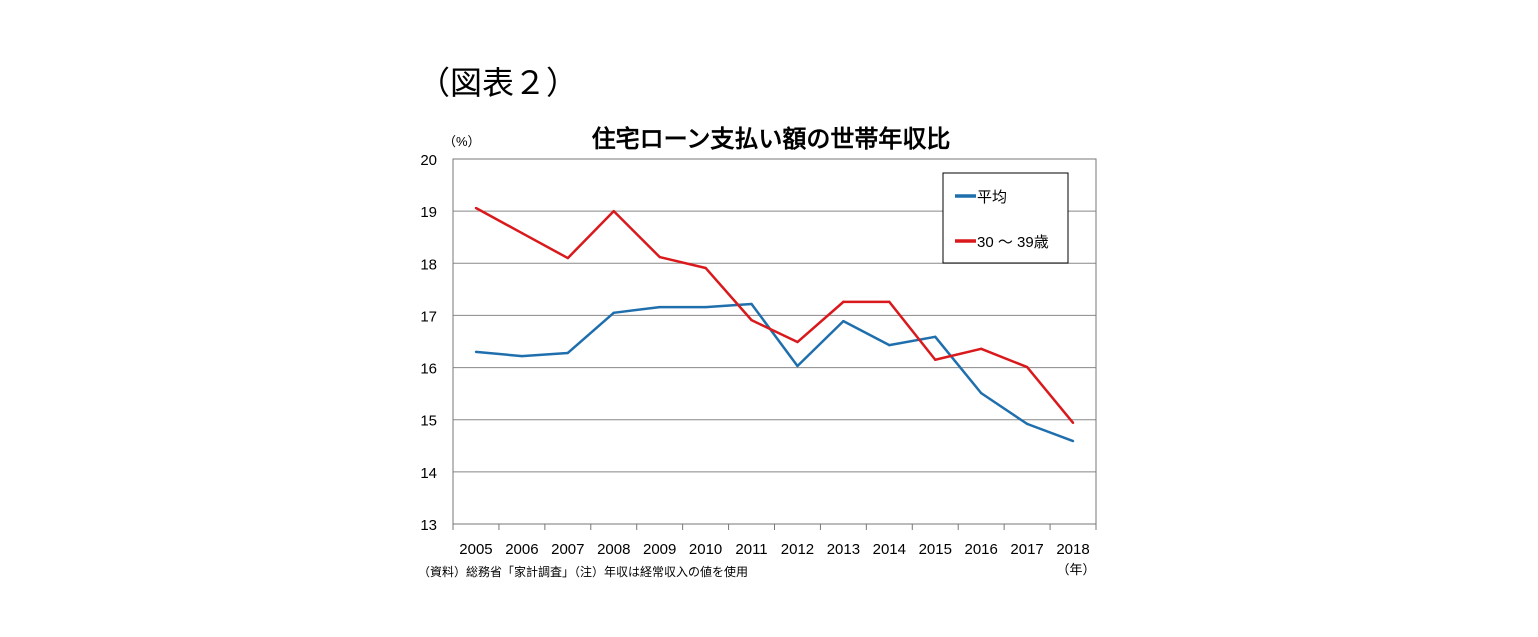 The width and height of the screenshot is (1538, 637). I want to click on x-tick-label: 2015, so click(935, 549).